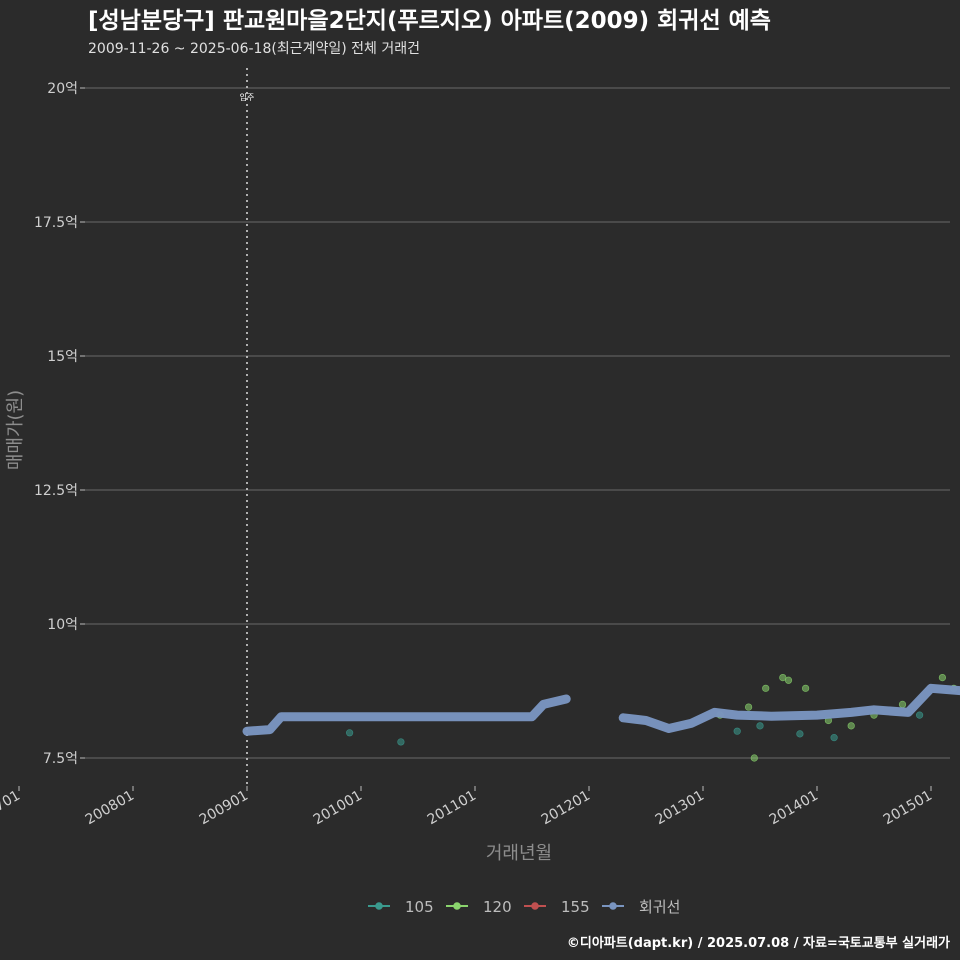 The height and width of the screenshot is (960, 960). I want to click on x-tick-label: 201301, so click(680, 808).